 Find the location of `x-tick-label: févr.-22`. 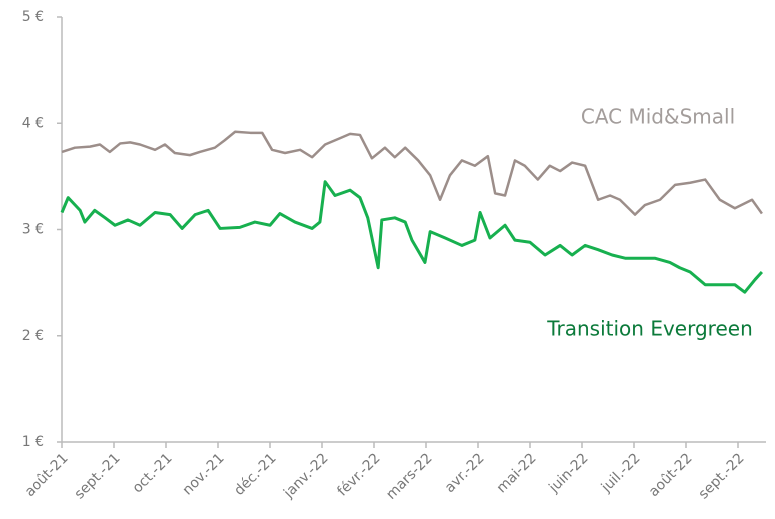

x-tick-label: févr.-22 is located at coordinates (358, 474).